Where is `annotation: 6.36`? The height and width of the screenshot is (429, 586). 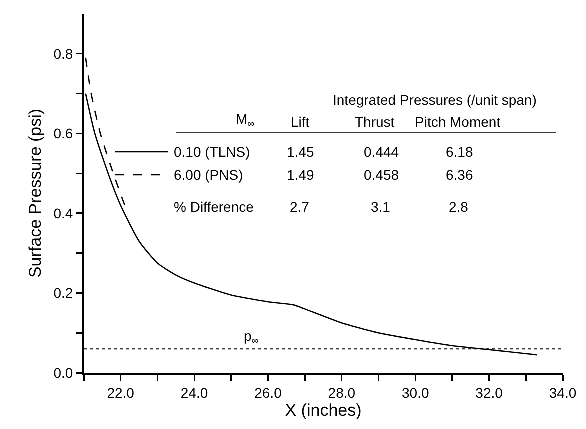 annotation: 6.36 is located at coordinates (460, 175).